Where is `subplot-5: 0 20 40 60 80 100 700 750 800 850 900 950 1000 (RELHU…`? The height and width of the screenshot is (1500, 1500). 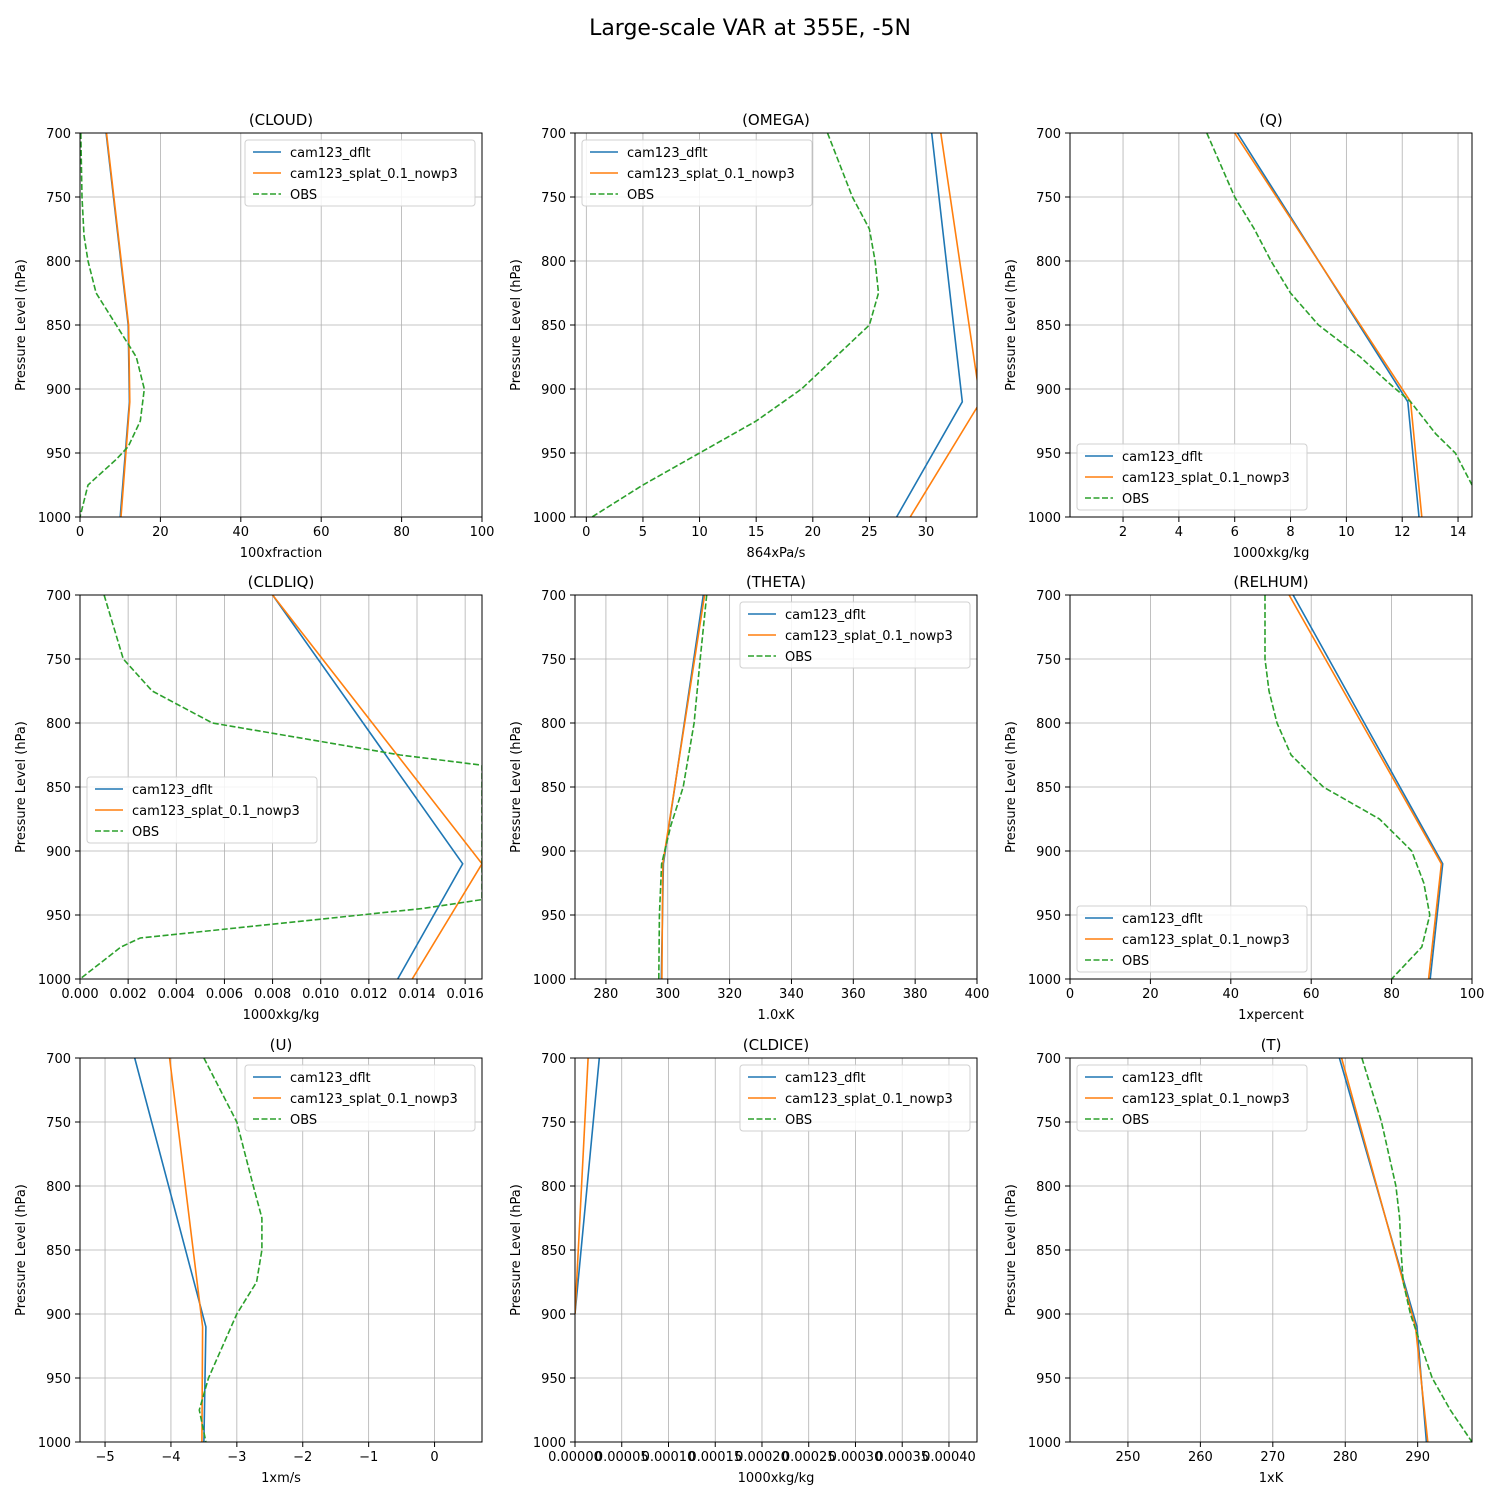 subplot-5: 0 20 40 60 80 100 700 750 800 850 900 950 1000 (RELHU… is located at coordinates (1244, 798).